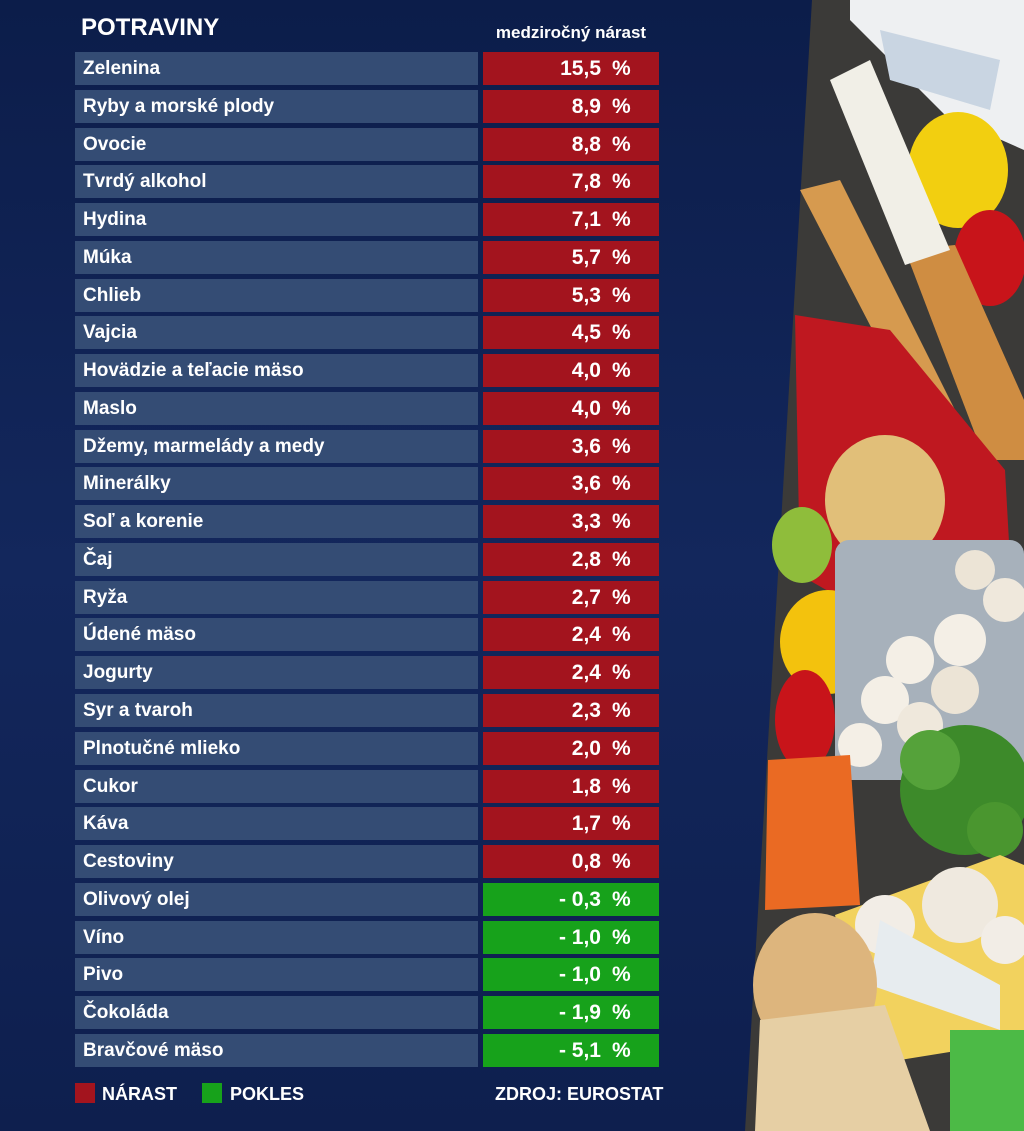  Describe the element at coordinates (586, 333) in the screenshot. I see `value-label: 4,5` at that location.